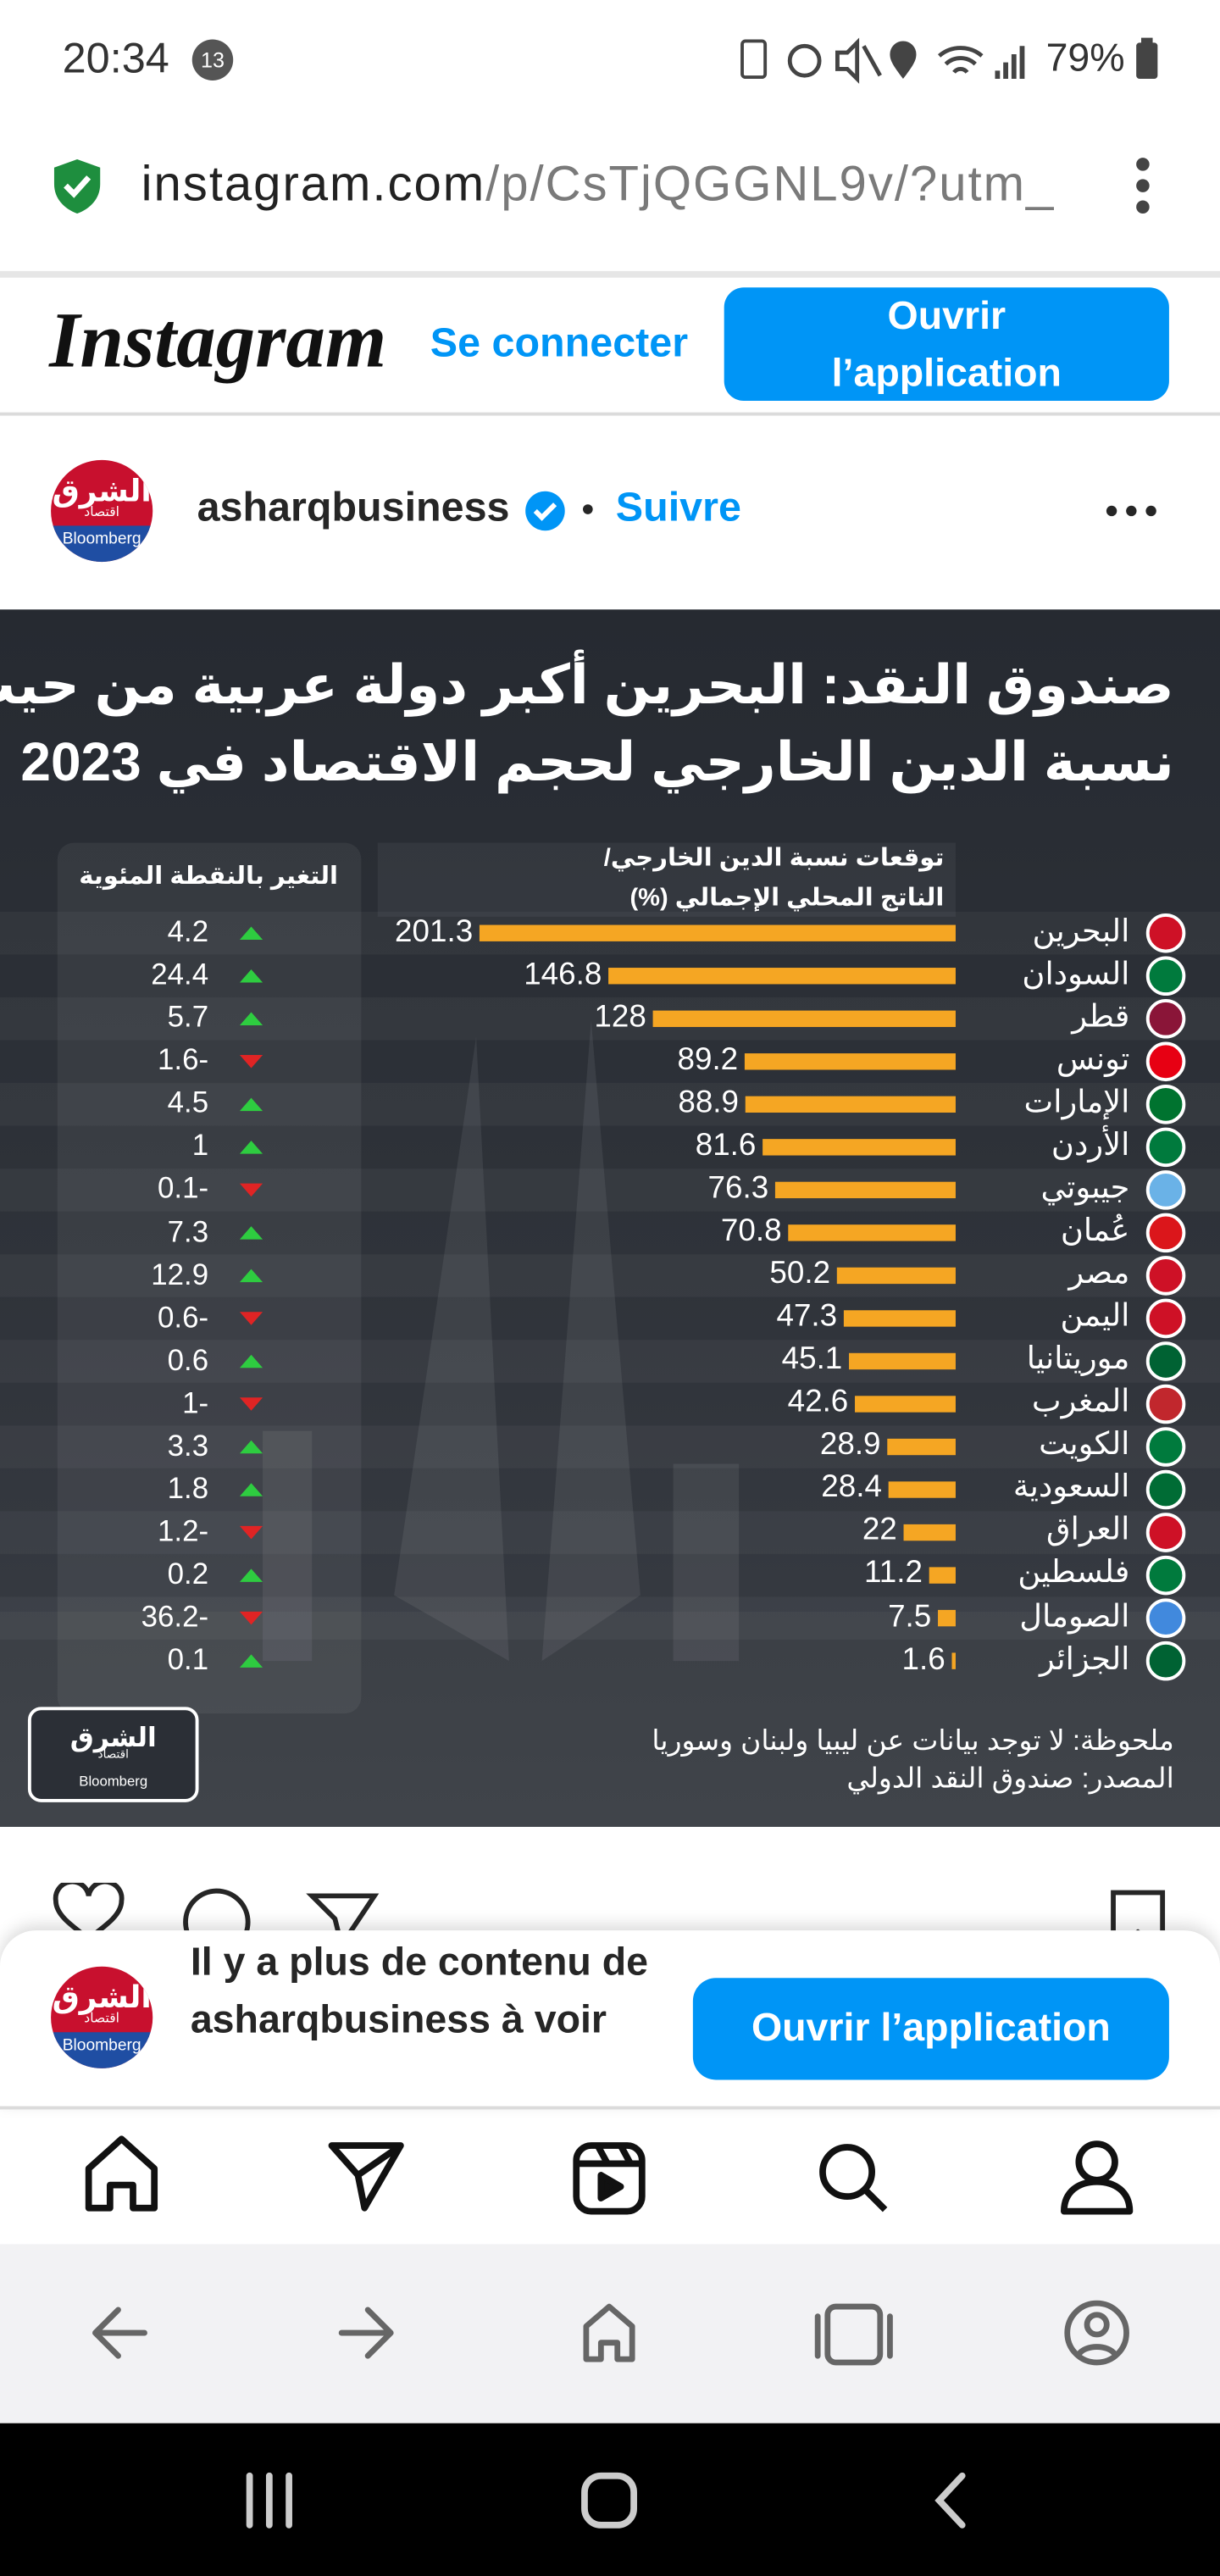 The height and width of the screenshot is (2576, 1220). Describe the element at coordinates (183, 1189) in the screenshot. I see `change-label: 0.1-` at that location.